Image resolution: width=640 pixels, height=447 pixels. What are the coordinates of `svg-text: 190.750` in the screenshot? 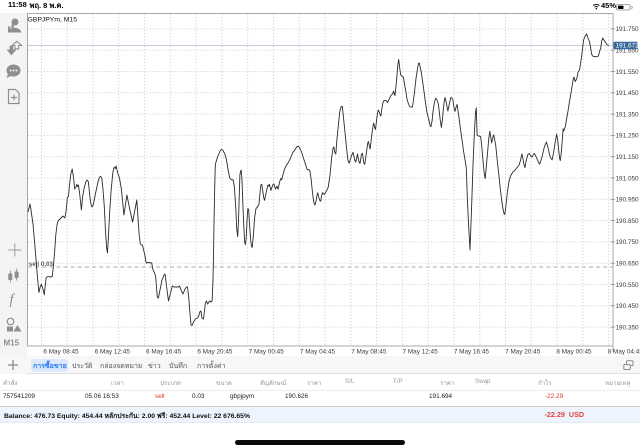 It's located at (628, 242).